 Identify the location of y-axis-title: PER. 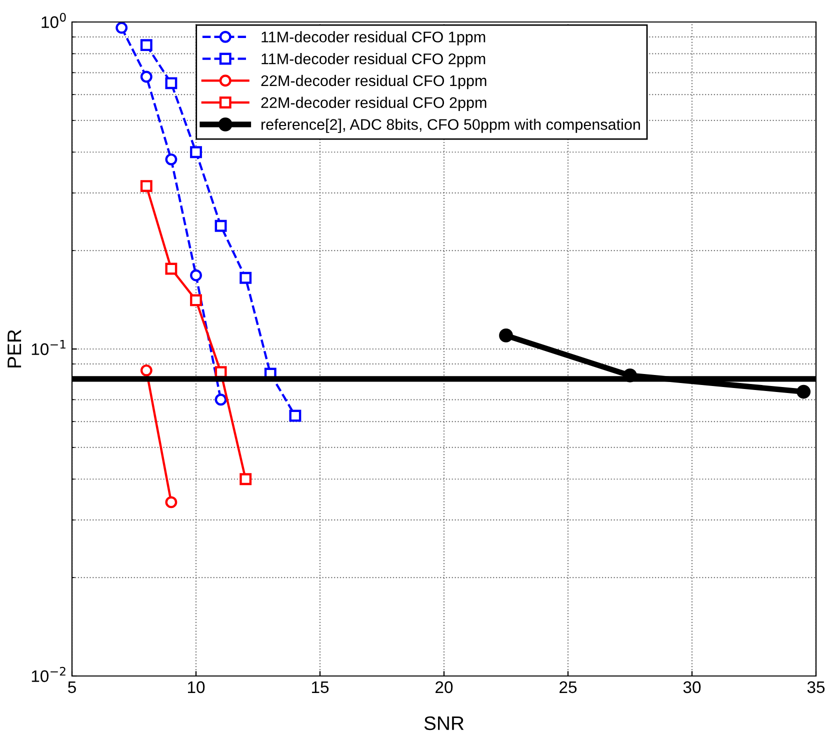
(15, 349).